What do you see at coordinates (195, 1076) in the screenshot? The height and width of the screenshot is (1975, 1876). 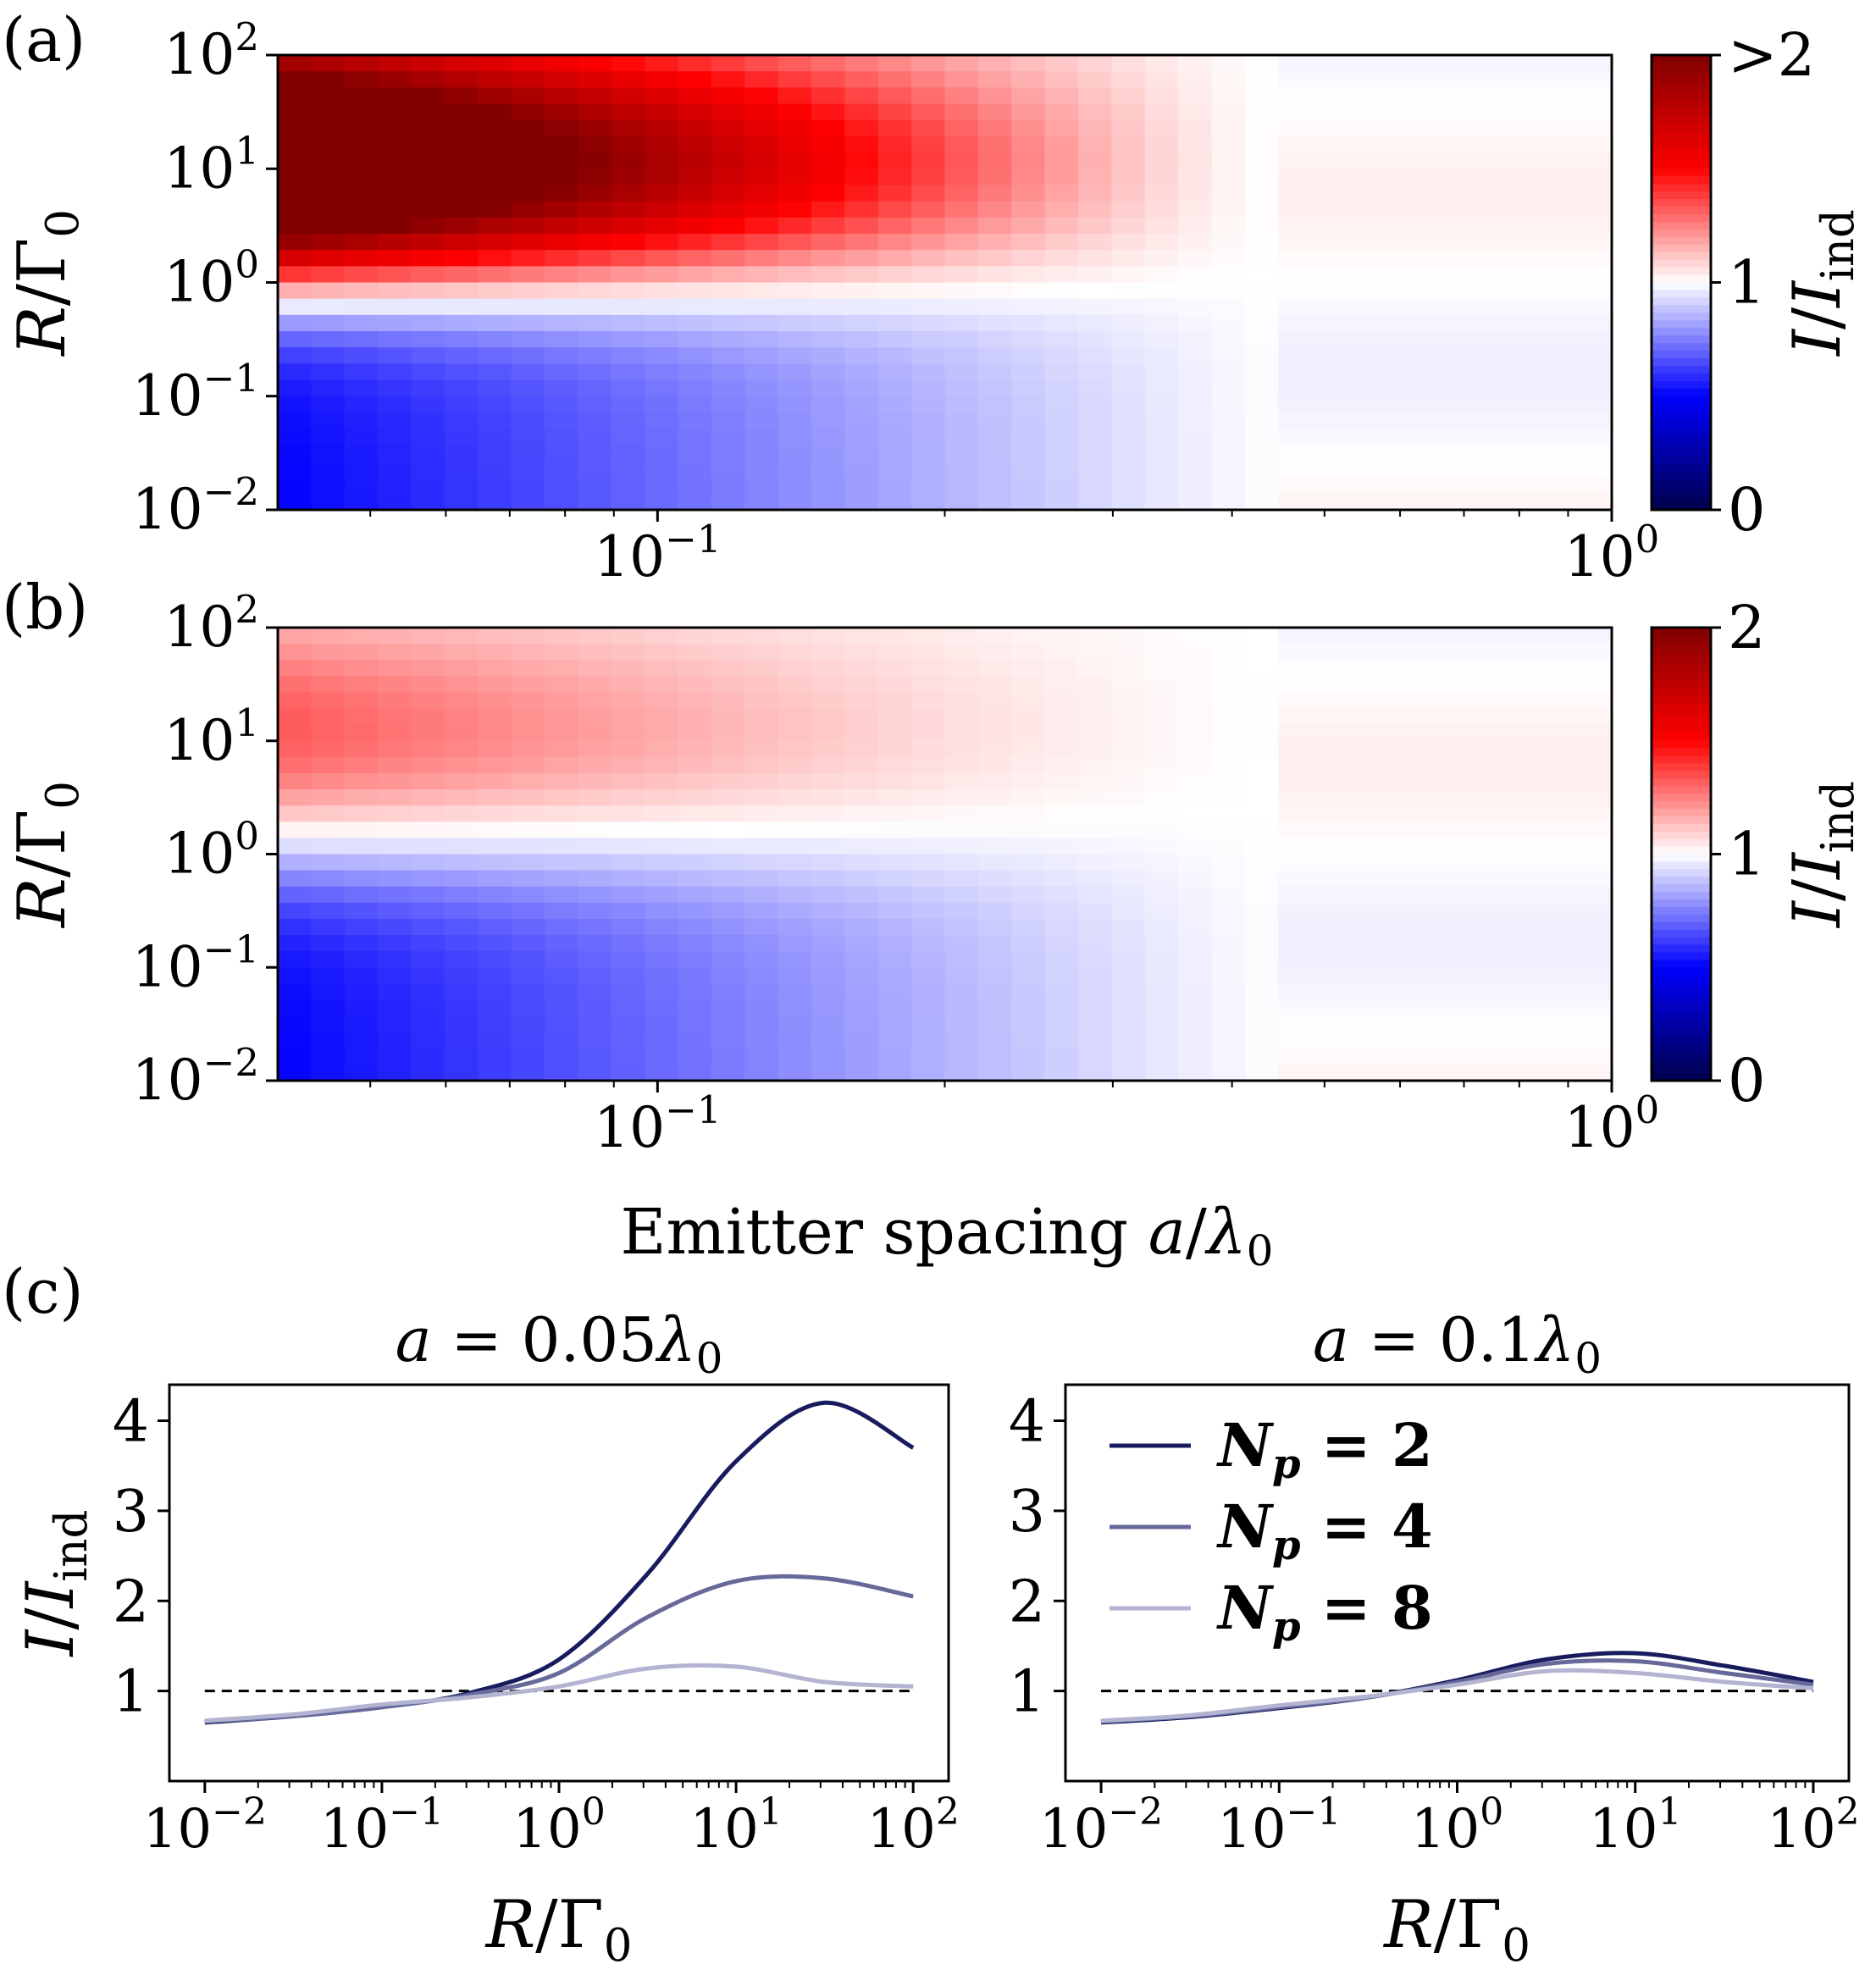 I see `y-tick-label: 10⁻²` at bounding box center [195, 1076].